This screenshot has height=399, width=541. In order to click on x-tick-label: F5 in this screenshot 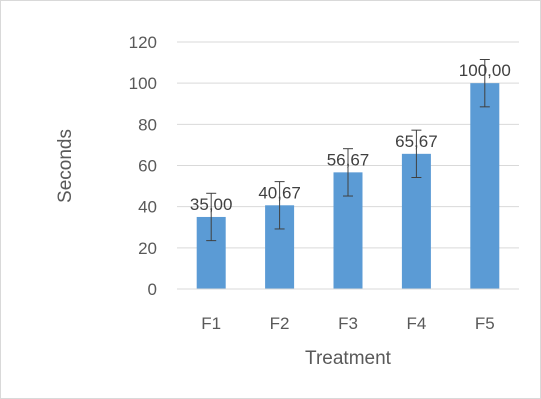, I will do `click(485, 323)`.